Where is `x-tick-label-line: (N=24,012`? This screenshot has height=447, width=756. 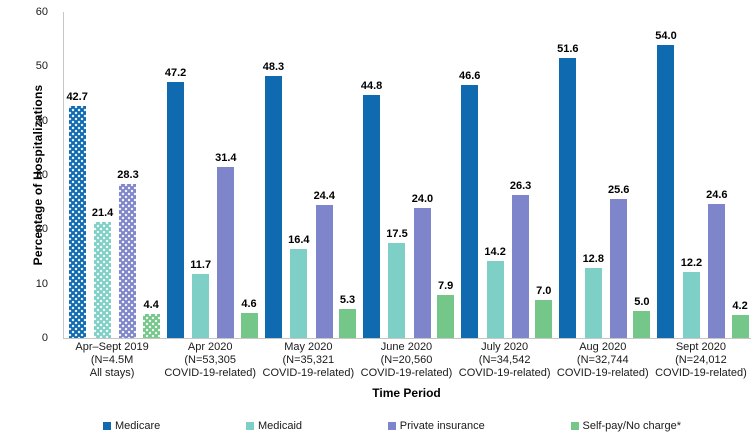 x-tick-label-line: (N=24,012 is located at coordinates (701, 360).